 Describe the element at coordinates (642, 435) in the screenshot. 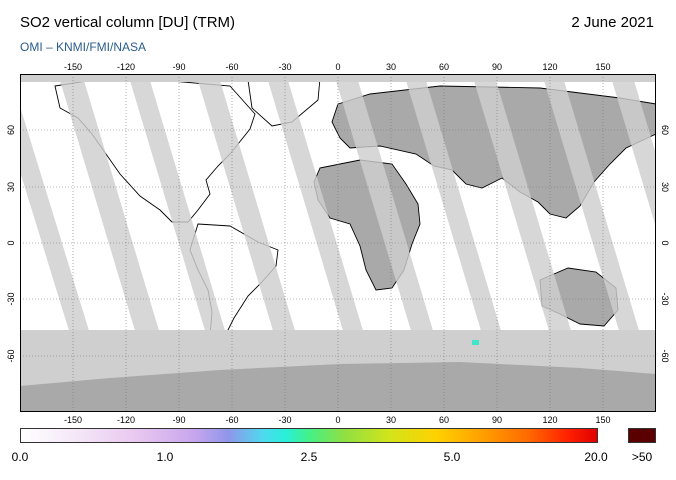

I see `colorbar-overflow-swatch` at that location.